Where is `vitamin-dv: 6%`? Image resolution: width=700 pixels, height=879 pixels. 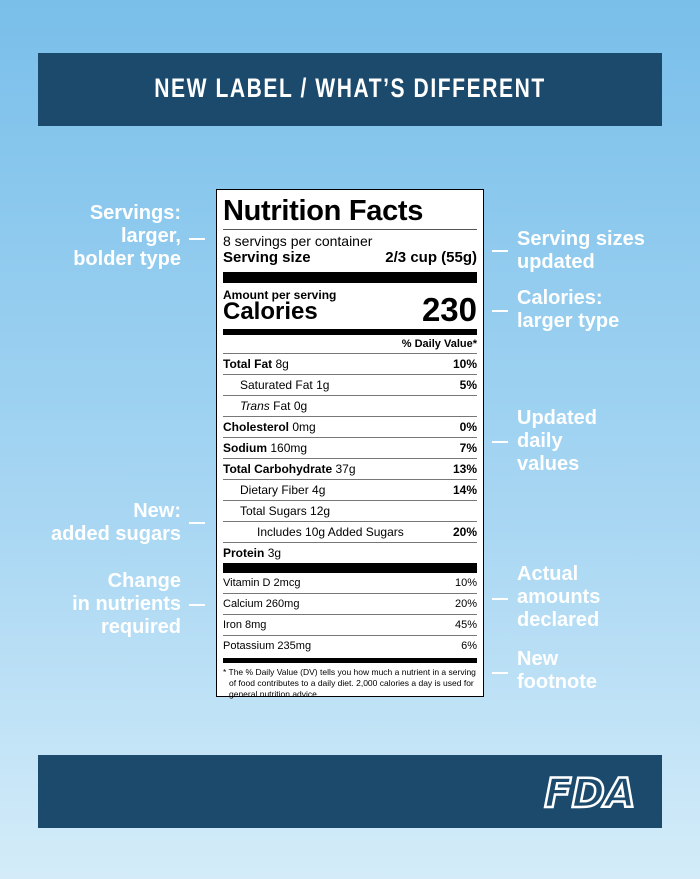 vitamin-dv: 6% is located at coordinates (469, 646).